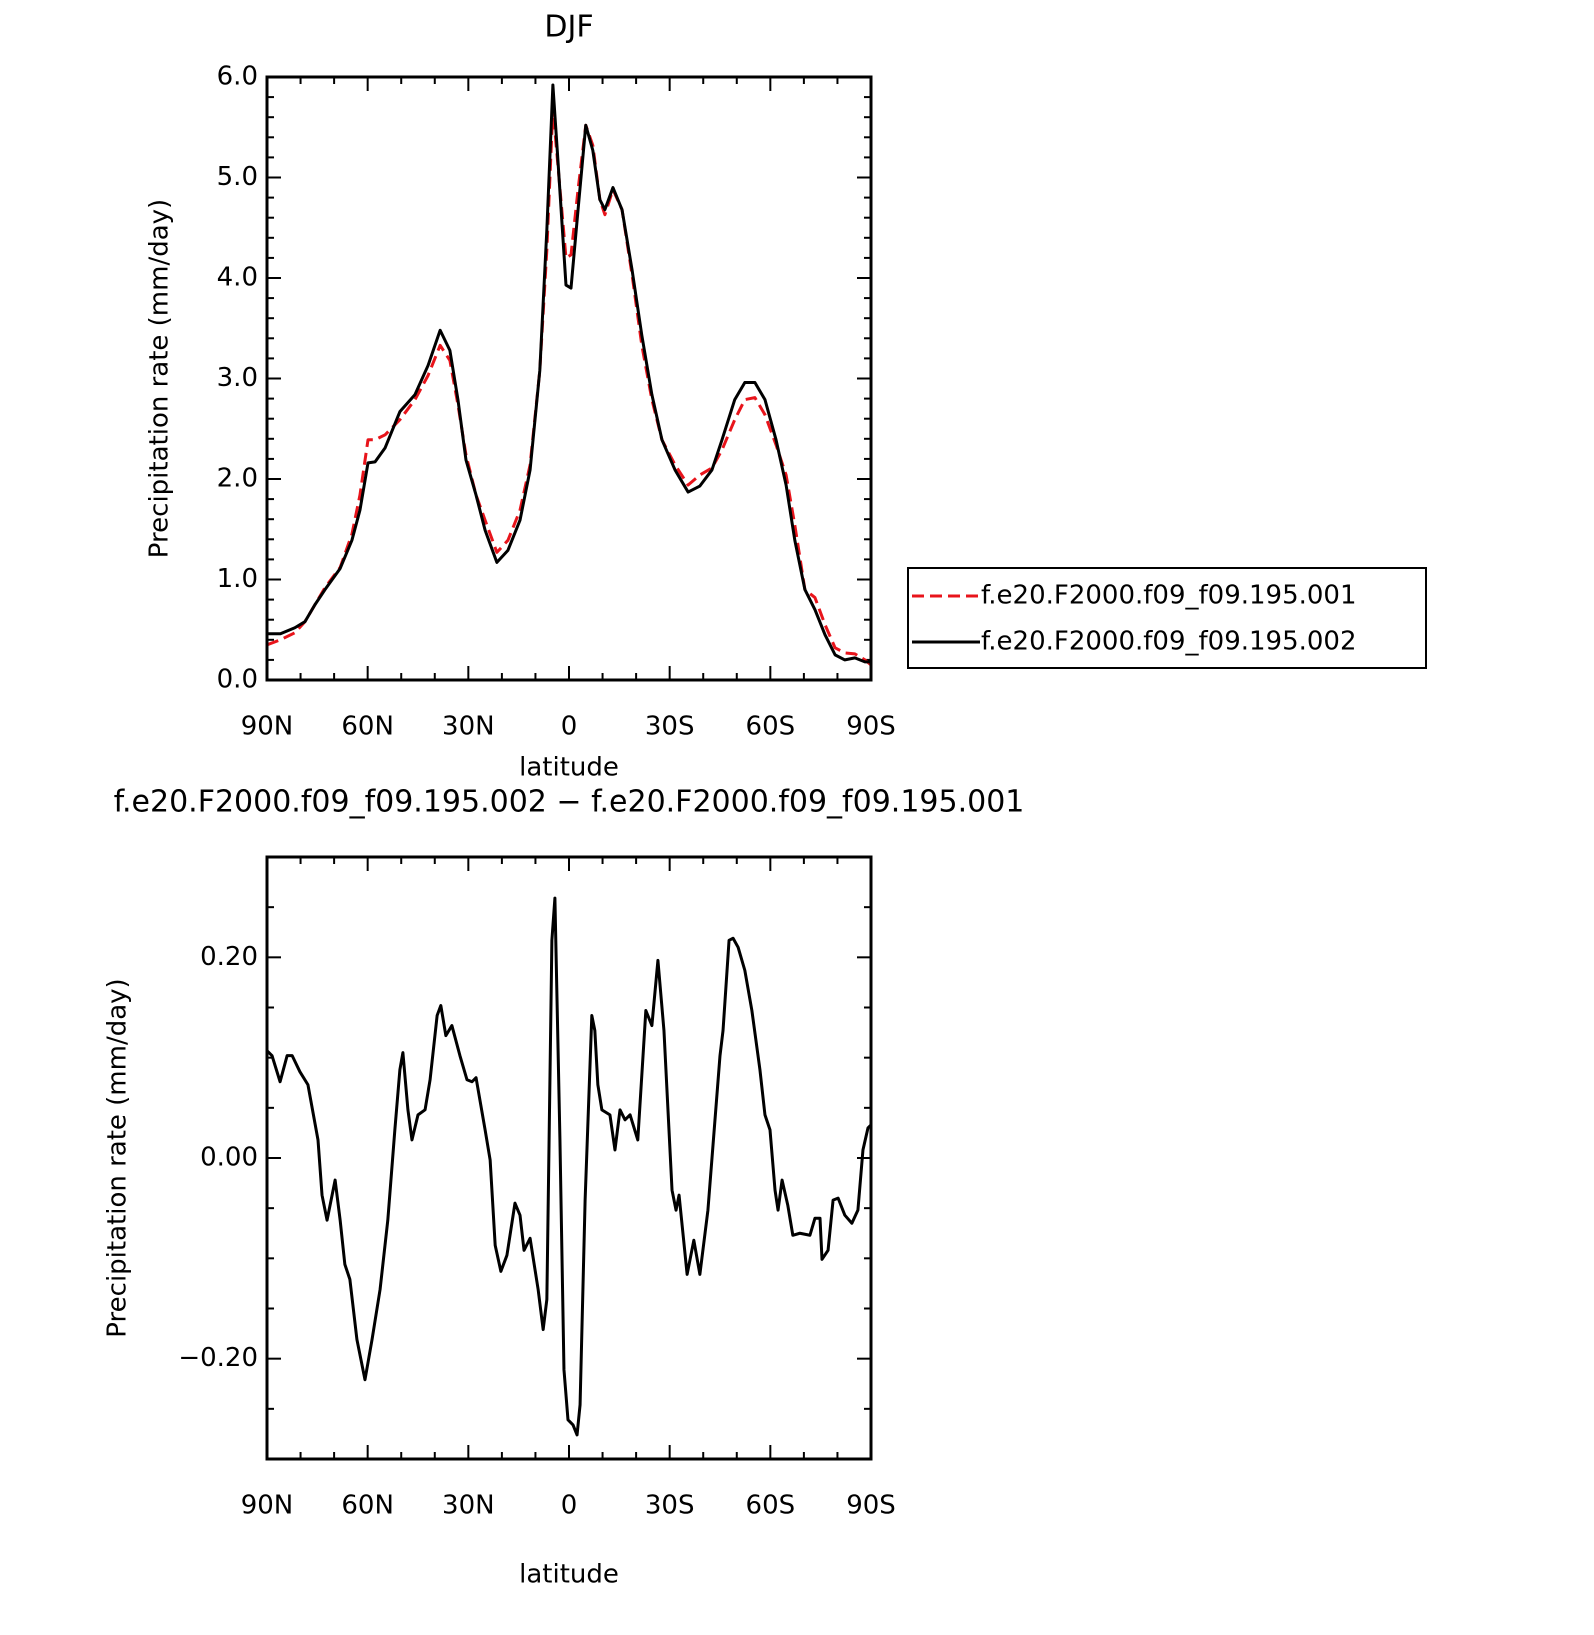  I want to click on y-tick-label: 2.0, so click(237, 479).